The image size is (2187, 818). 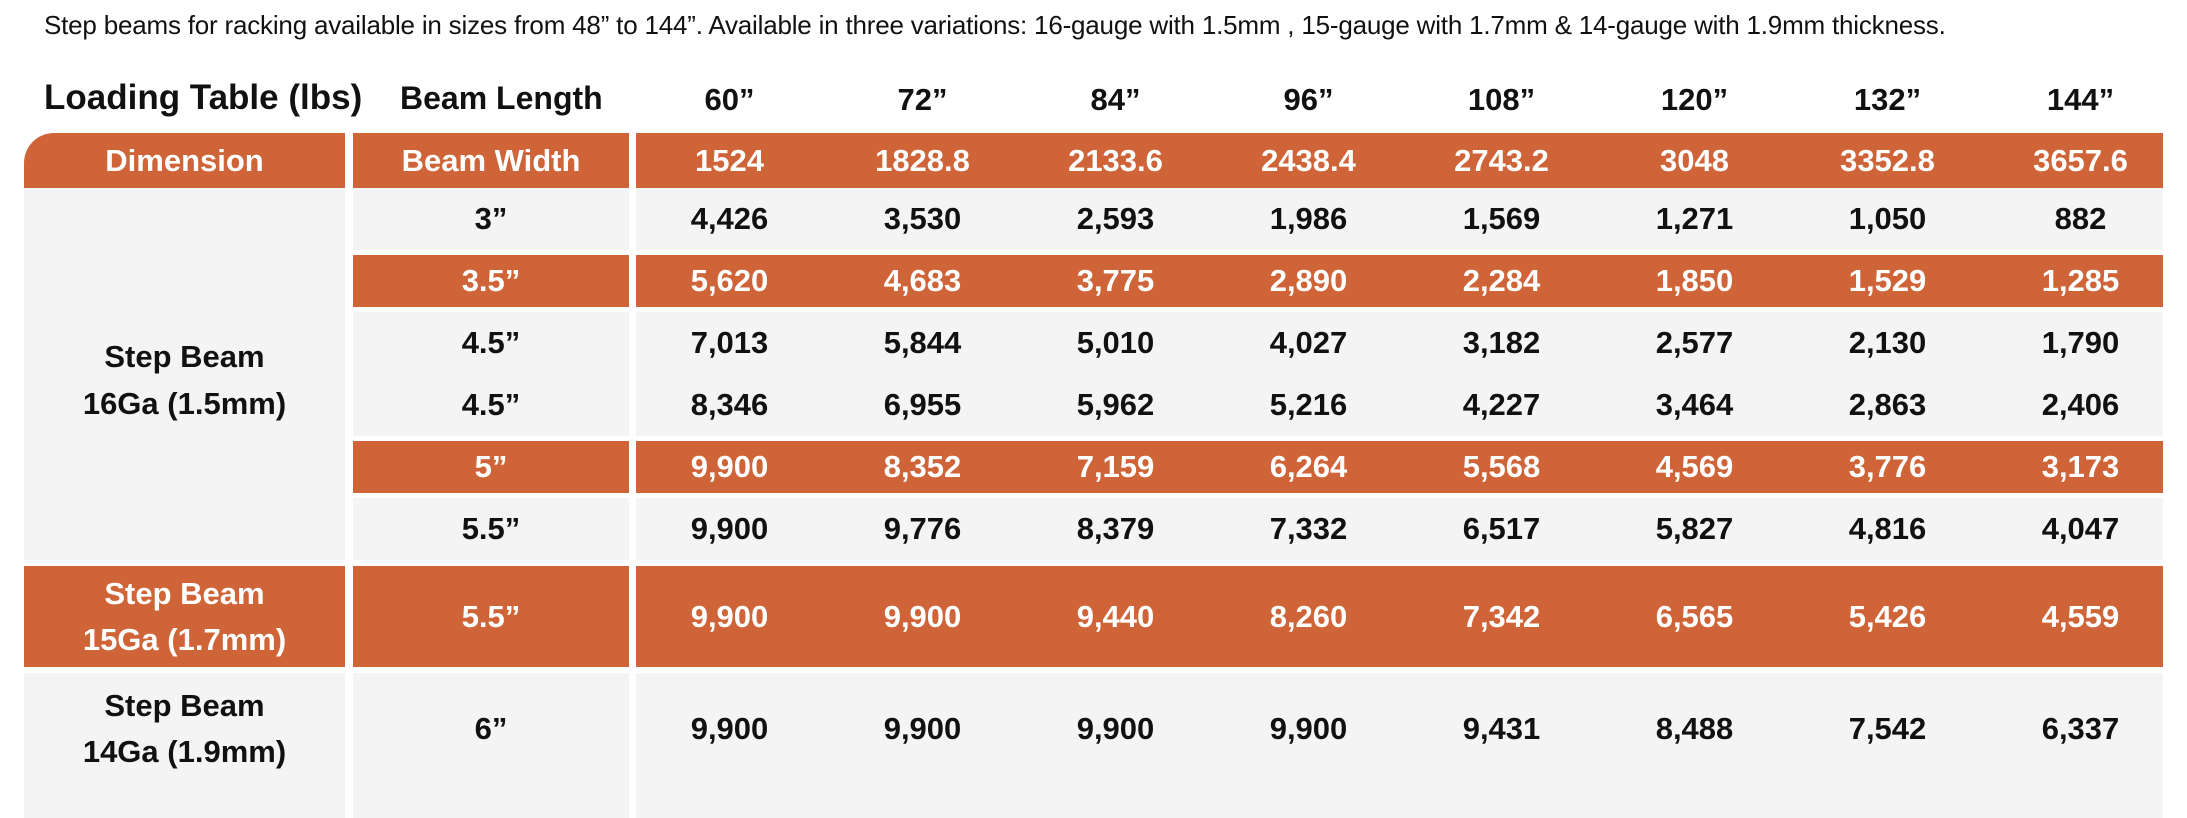 I want to click on load-value: 4,559, so click(x=2080, y=616).